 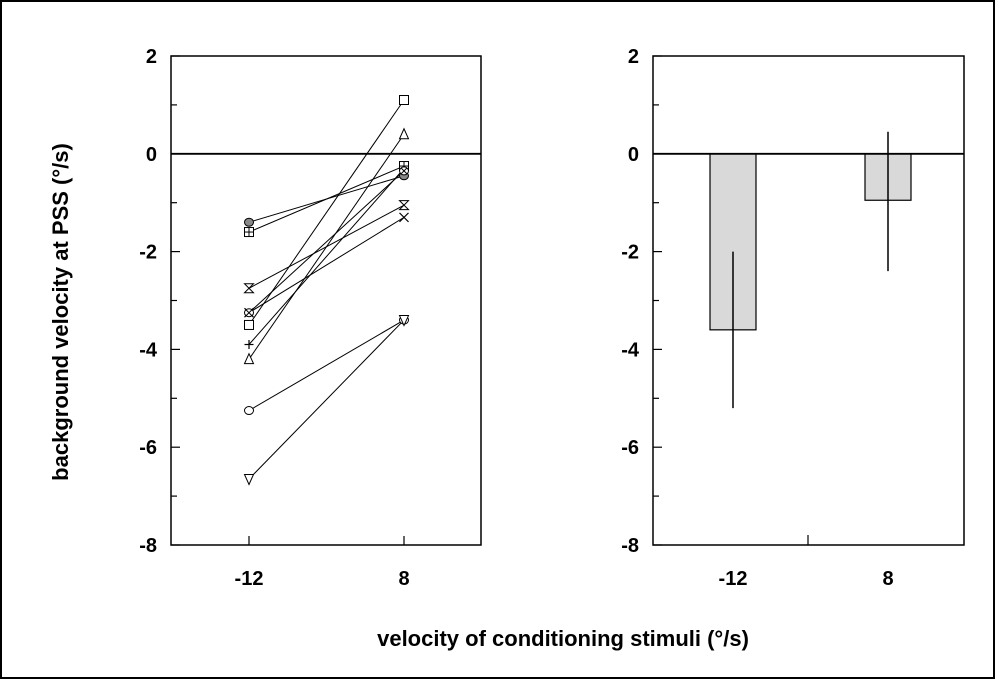 What do you see at coordinates (249, 222) in the screenshot?
I see `filled-circle-marker` at bounding box center [249, 222].